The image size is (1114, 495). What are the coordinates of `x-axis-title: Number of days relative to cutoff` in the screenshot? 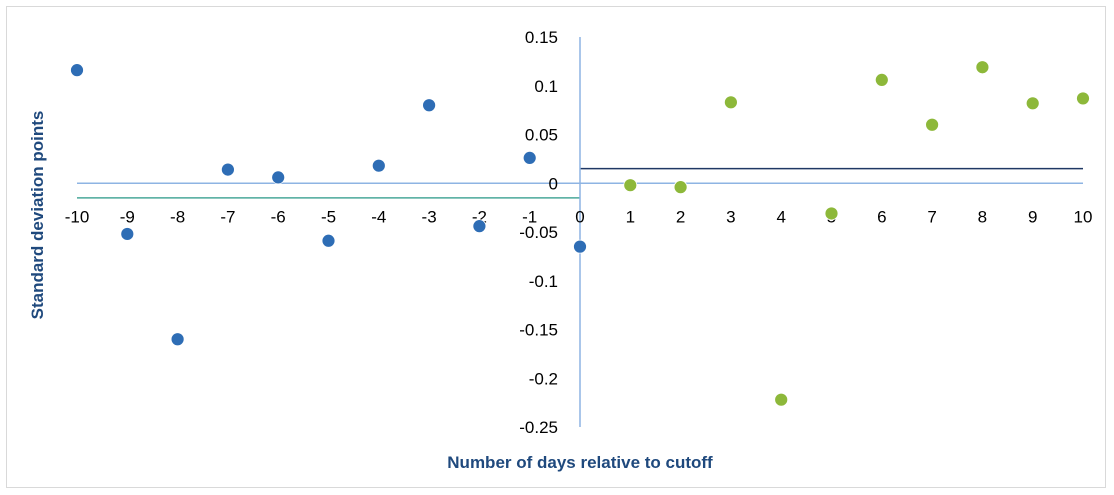 It's located at (580, 462).